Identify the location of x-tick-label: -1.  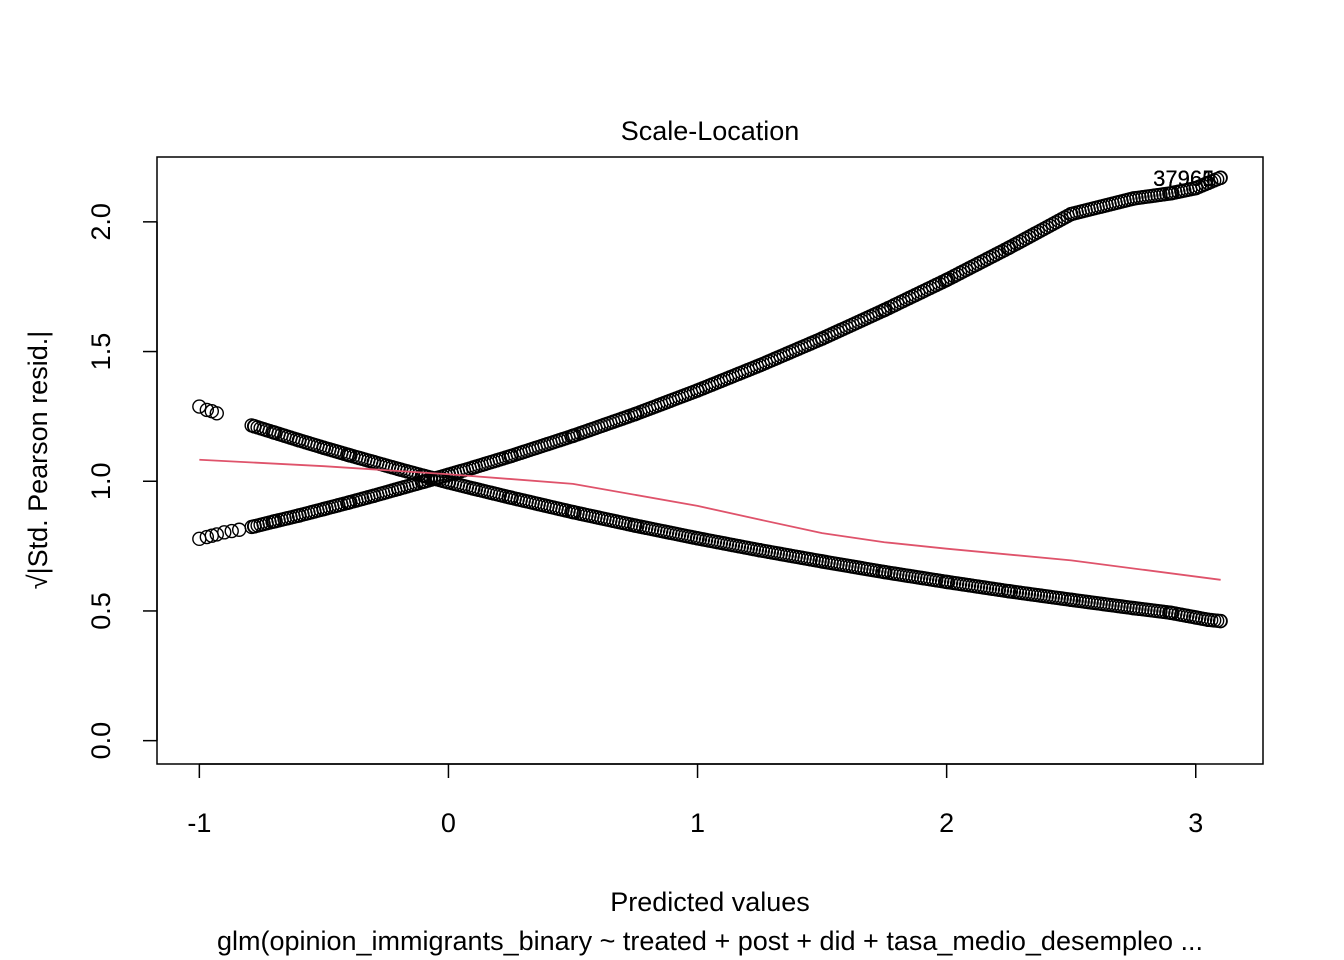
(199, 823).